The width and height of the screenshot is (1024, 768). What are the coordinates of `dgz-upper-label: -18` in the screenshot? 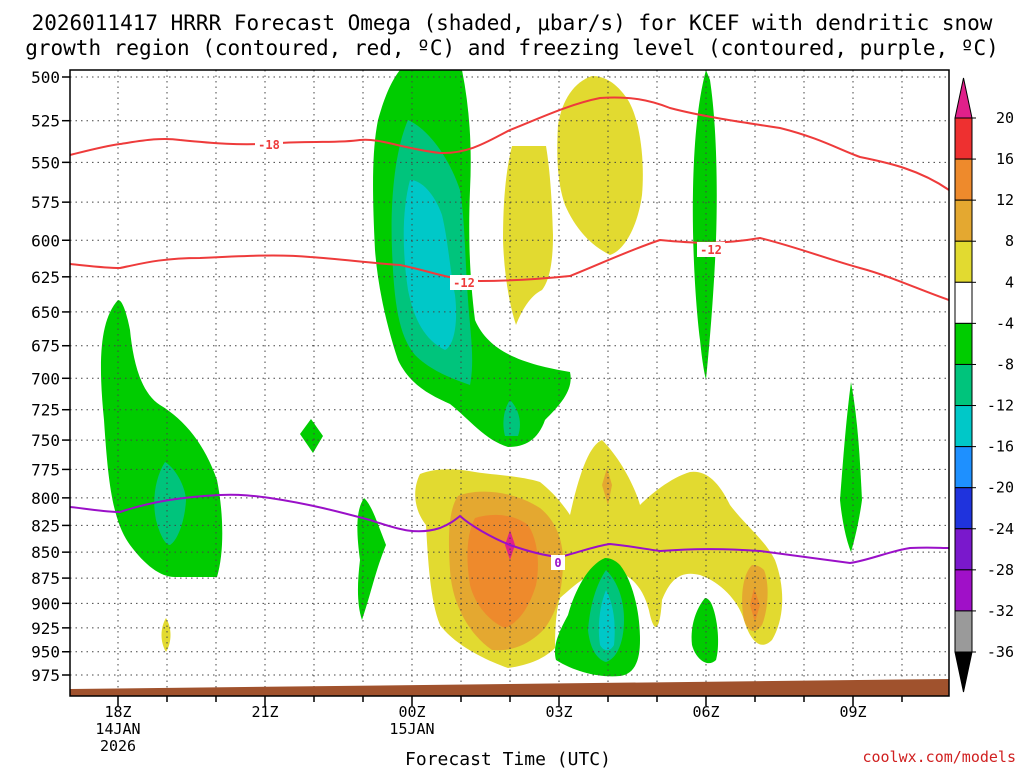 It's located at (269, 145).